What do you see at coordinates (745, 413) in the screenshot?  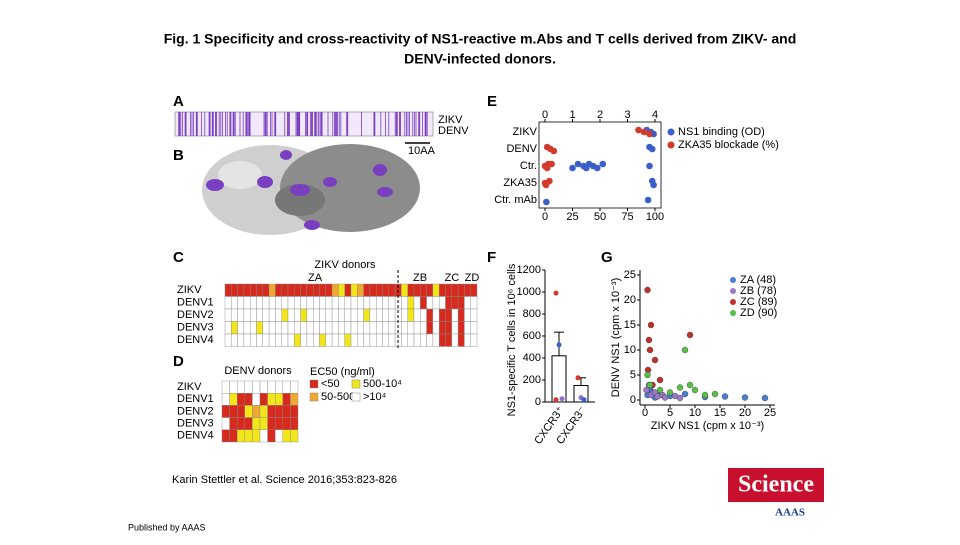 I see `x-tick-label: 20` at bounding box center [745, 413].